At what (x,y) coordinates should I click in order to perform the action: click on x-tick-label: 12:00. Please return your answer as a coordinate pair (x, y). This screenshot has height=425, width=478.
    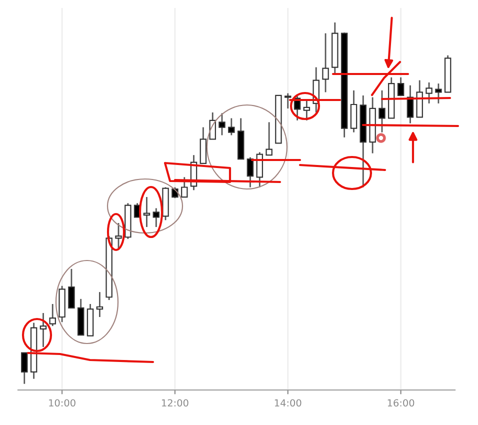
    Looking at the image, I should click on (175, 403).